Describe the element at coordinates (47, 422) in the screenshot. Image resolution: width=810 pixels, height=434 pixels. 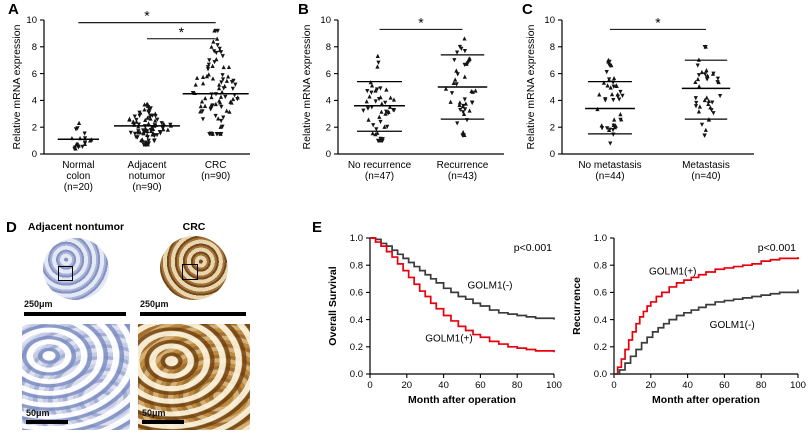
I see `scale-bar-50um-left` at that location.